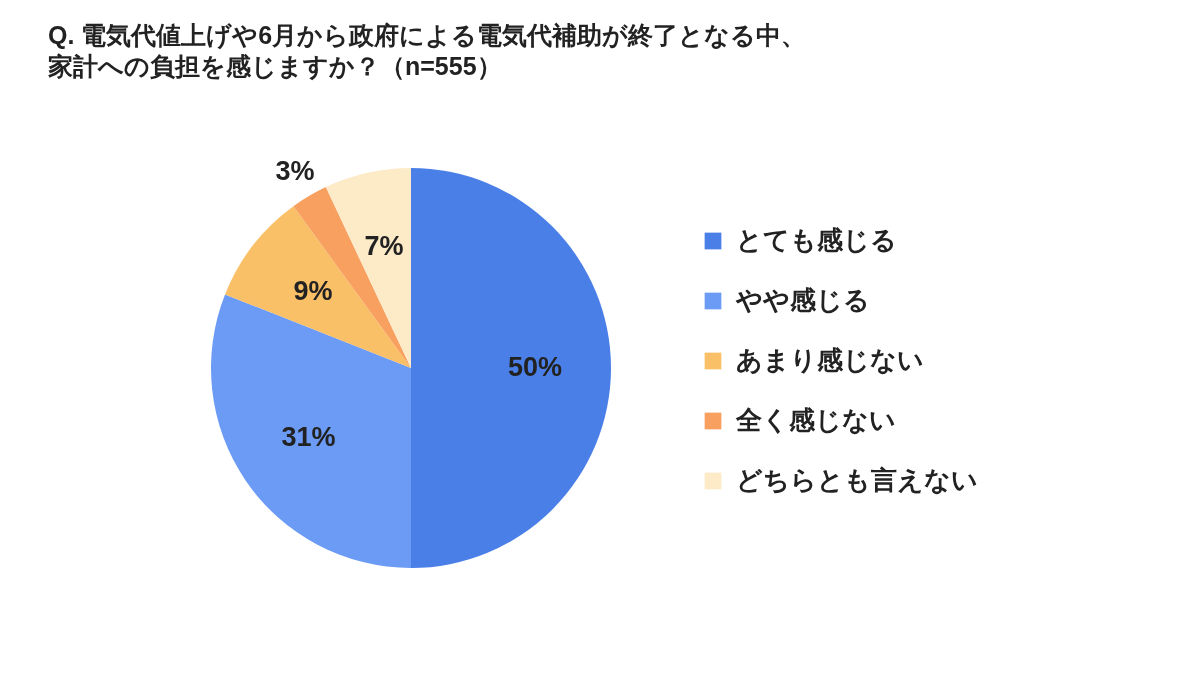 This screenshot has height=675, width=1200. What do you see at coordinates (535, 367) in the screenshot?
I see `data-label: 50%` at bounding box center [535, 367].